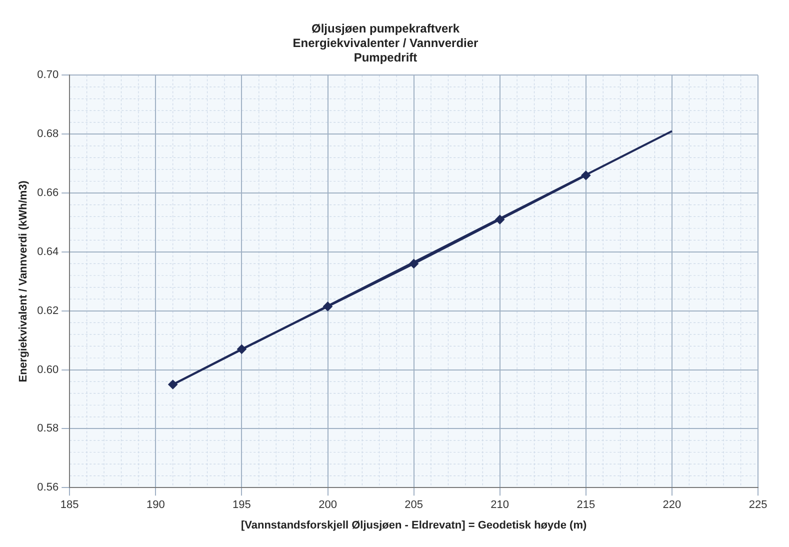 This screenshot has height=547, width=789. I want to click on y-tick-label: 0.66, so click(48, 193).